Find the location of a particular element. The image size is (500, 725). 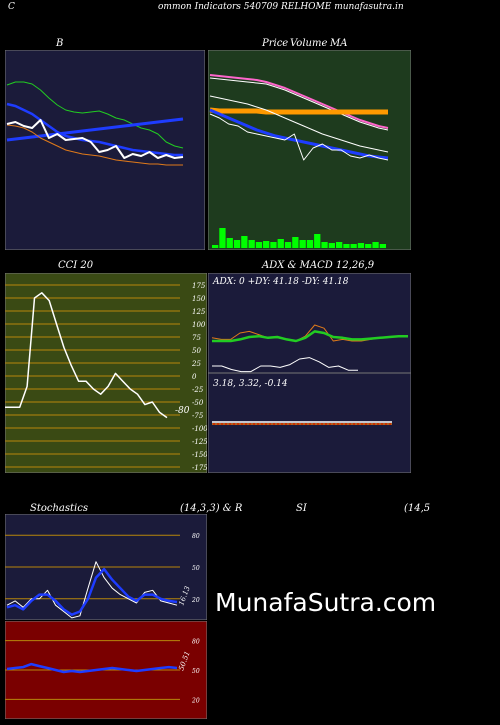

adx-background is located at coordinates (309, 323).